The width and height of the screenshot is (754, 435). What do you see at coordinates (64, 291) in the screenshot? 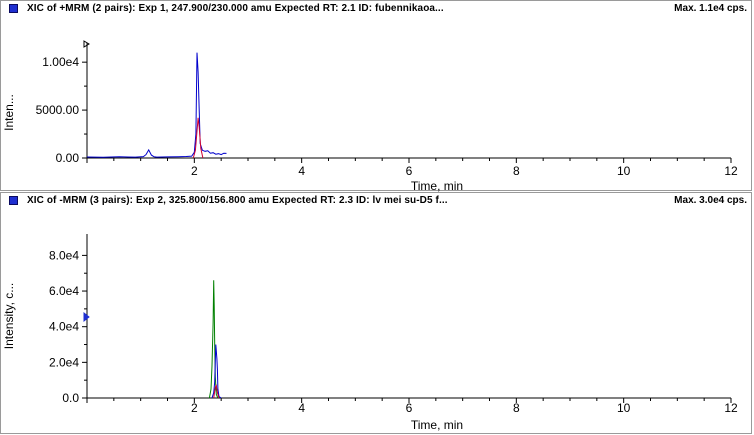
I see `y-tick-label: 6.0e4` at bounding box center [64, 291].